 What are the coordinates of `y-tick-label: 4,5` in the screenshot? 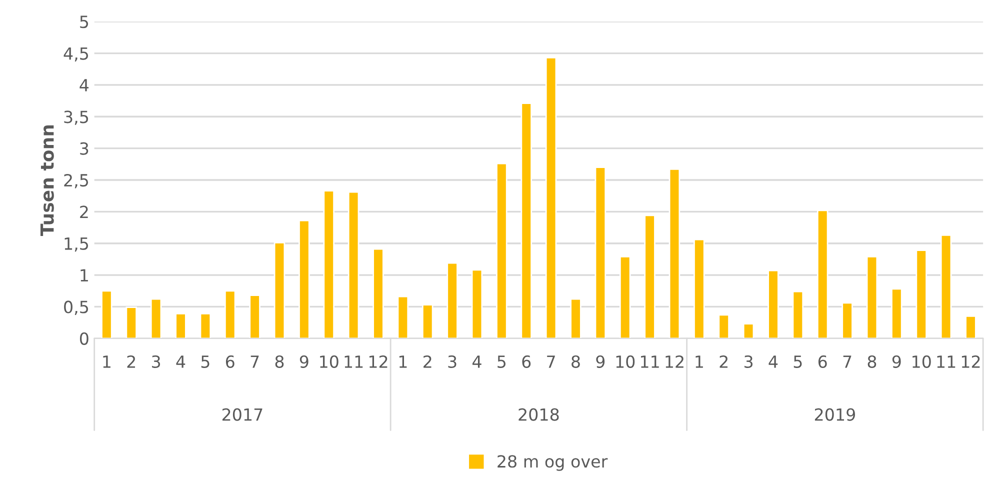 It's located at (76, 54).